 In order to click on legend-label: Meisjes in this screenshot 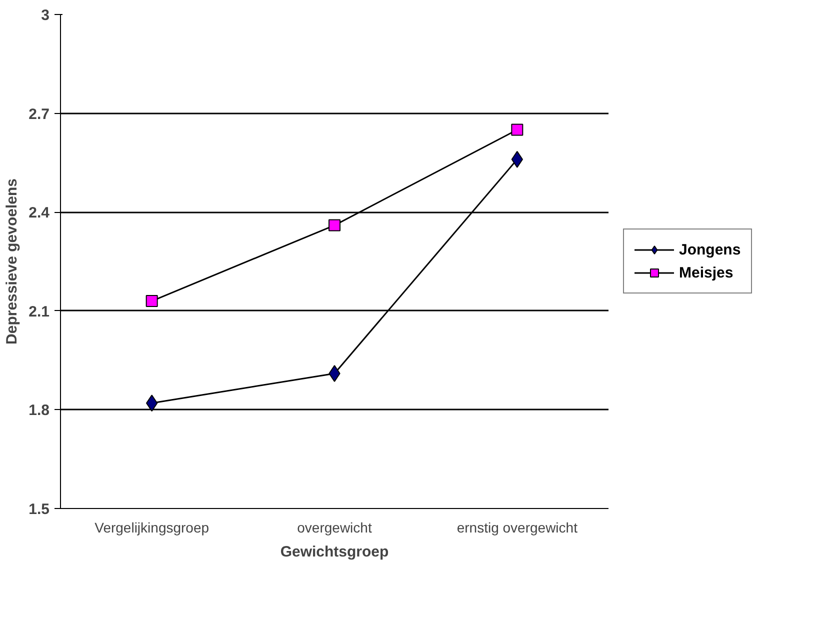, I will do `click(706, 272)`.